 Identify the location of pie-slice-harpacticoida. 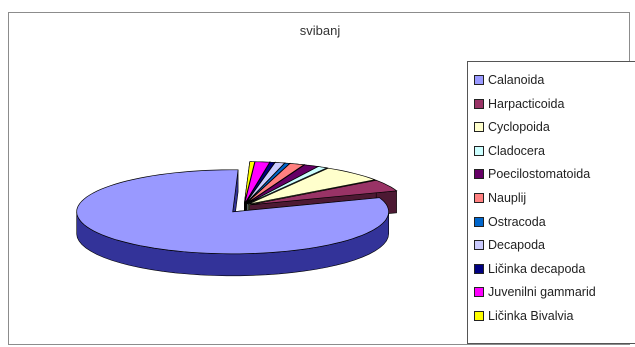
(323, 192).